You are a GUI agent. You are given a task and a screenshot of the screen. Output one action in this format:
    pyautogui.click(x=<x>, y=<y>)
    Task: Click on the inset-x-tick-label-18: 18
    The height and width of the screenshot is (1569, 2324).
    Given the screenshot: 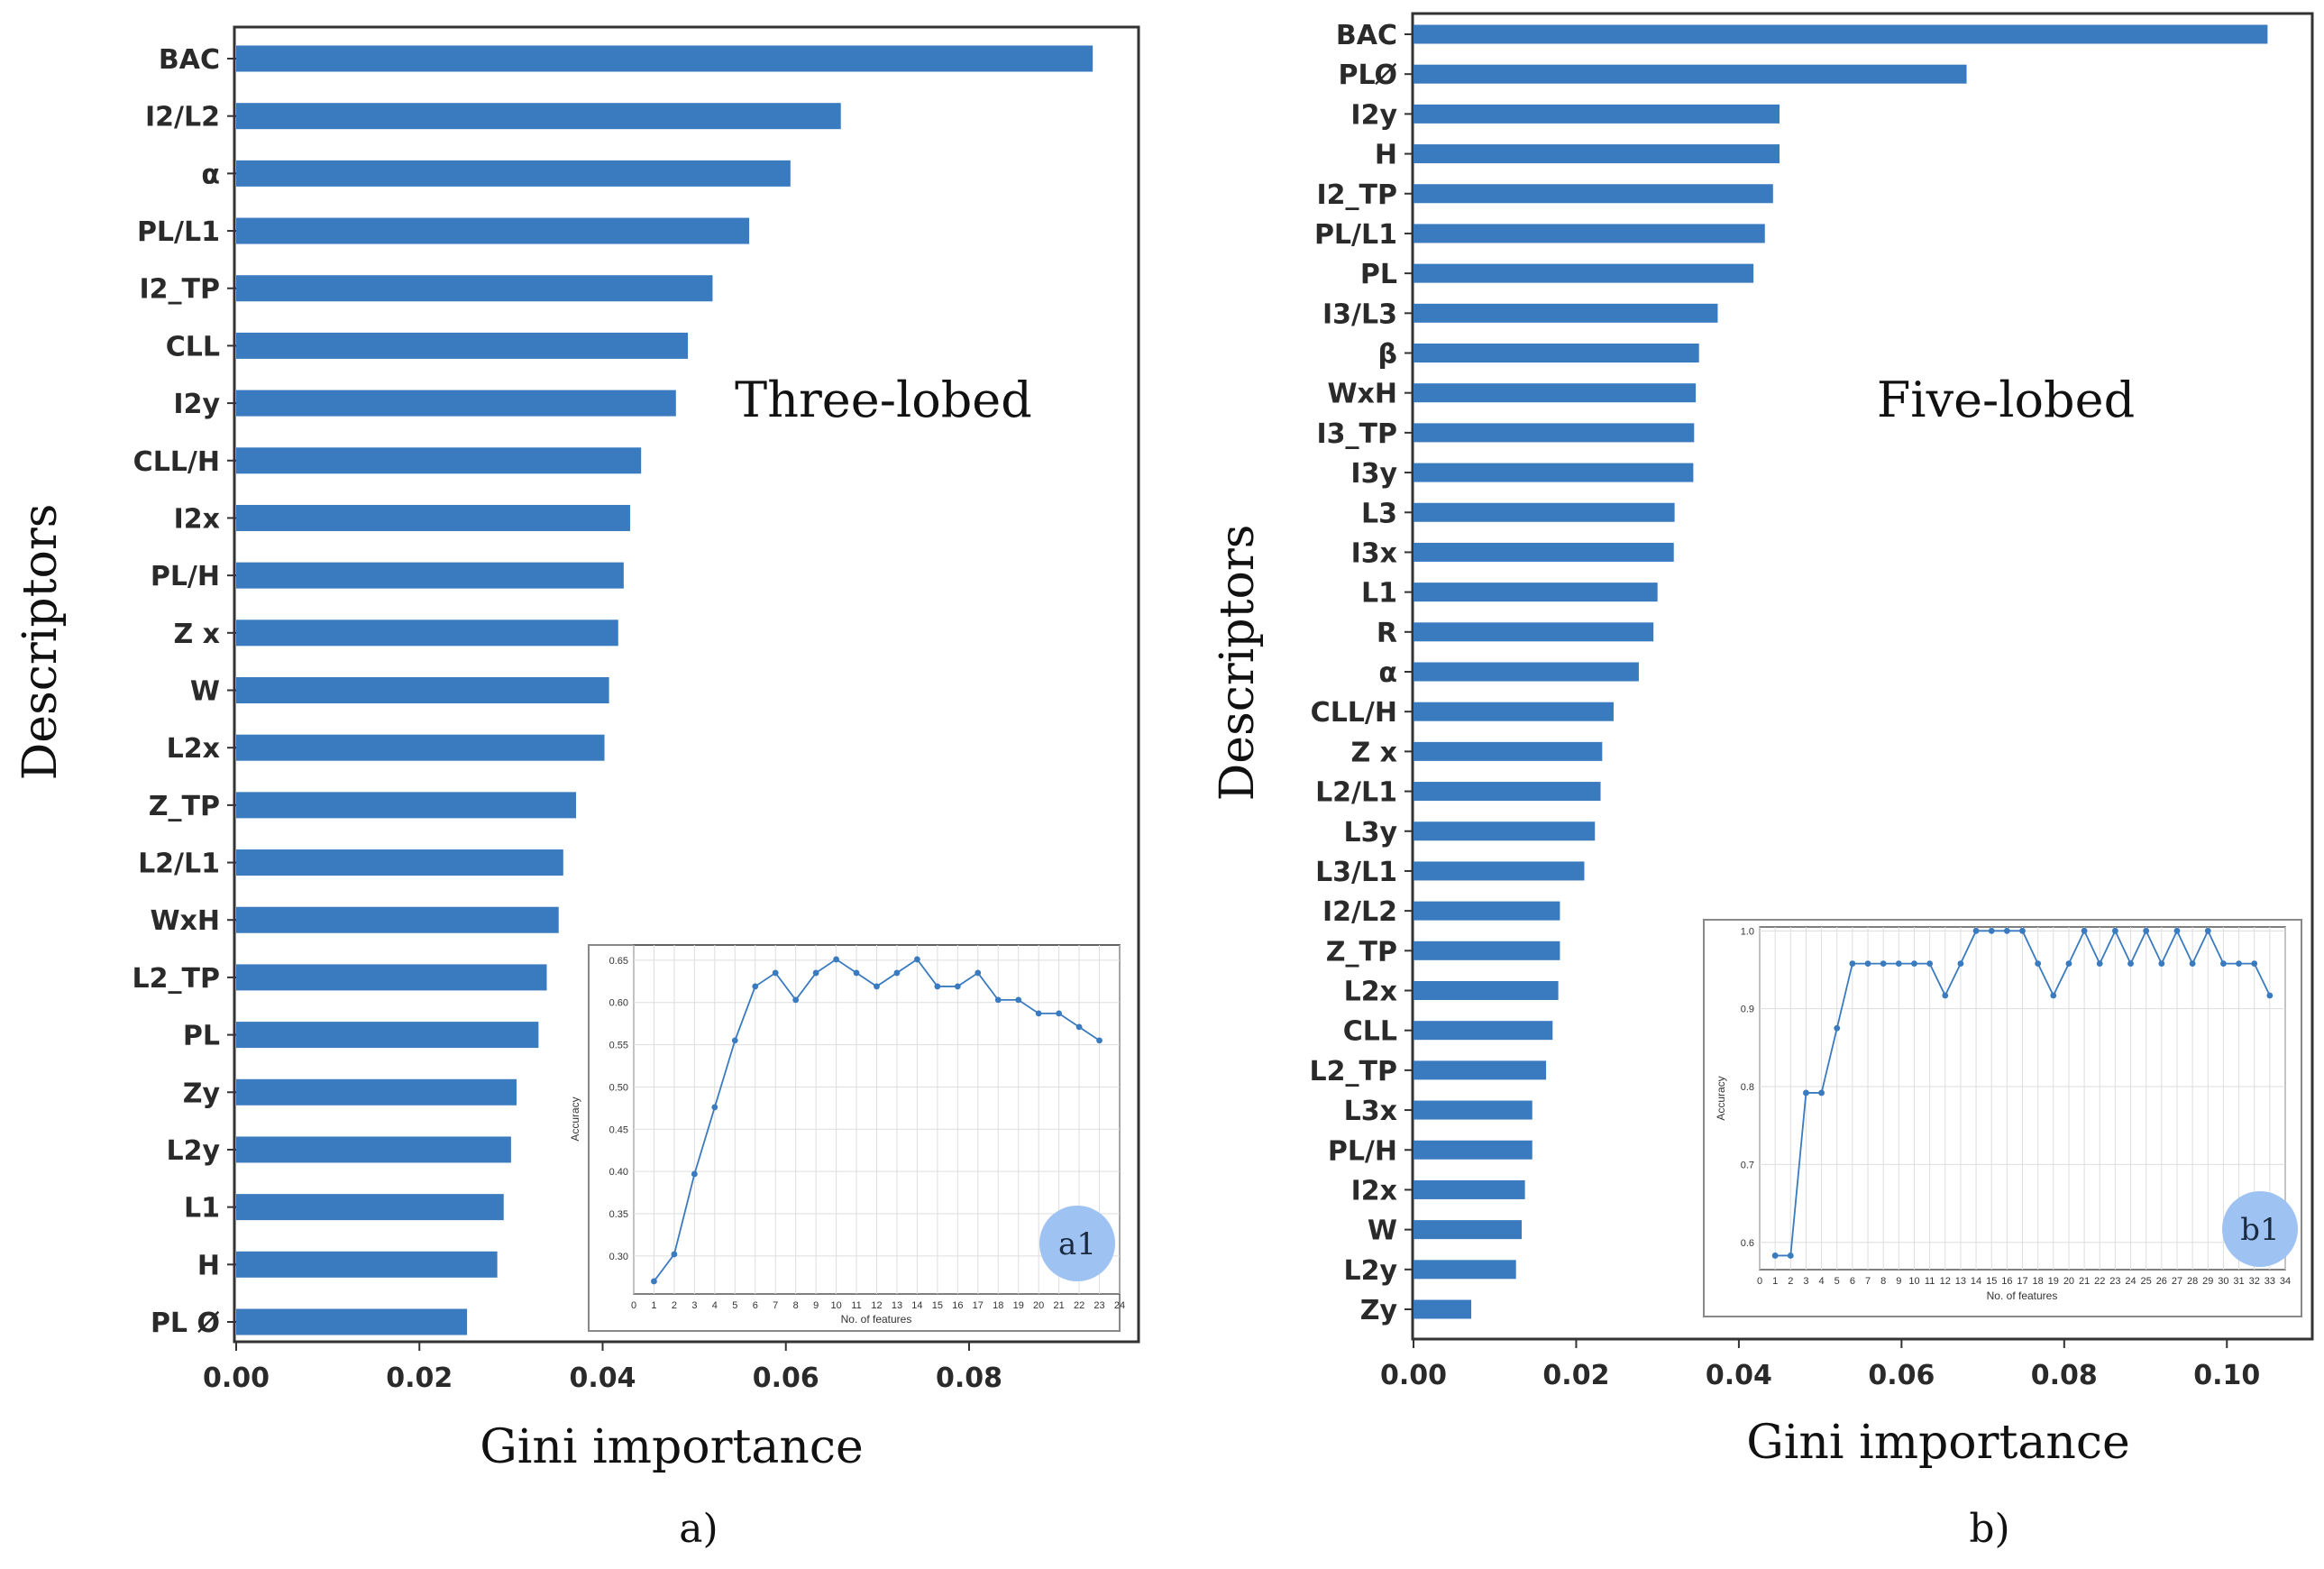 What is the action you would take?
    pyautogui.click(x=998, y=1305)
    